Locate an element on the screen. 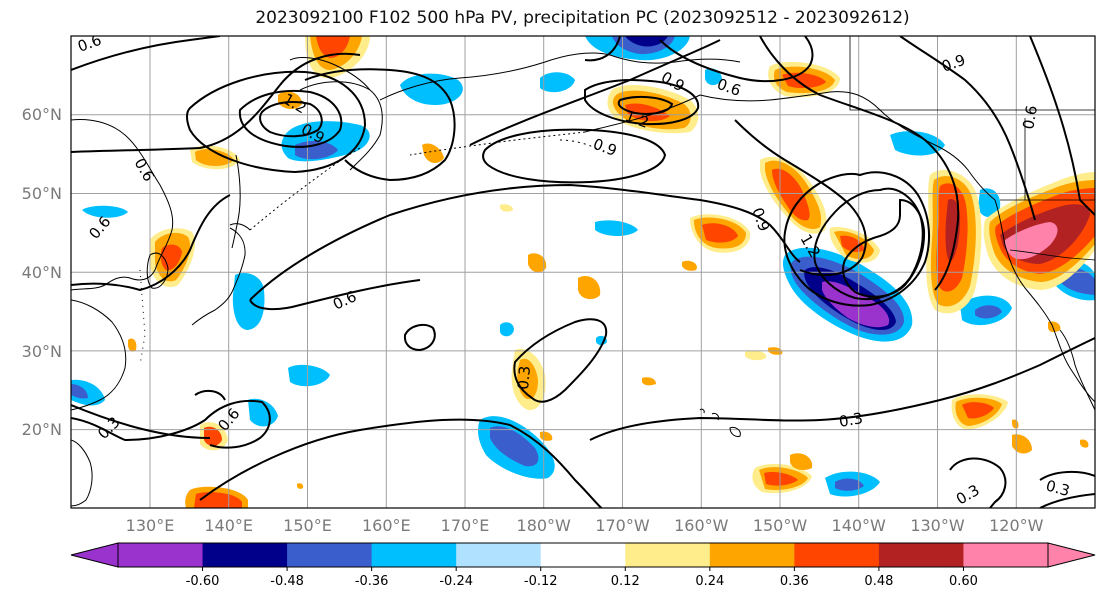 Image resolution: width=1105 pixels, height=601 pixels. lon-label: 130°W is located at coordinates (937, 525).